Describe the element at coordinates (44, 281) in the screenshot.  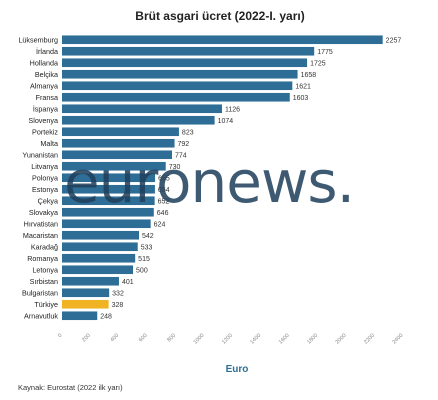
I see `category-label: Sırbistan` at that location.